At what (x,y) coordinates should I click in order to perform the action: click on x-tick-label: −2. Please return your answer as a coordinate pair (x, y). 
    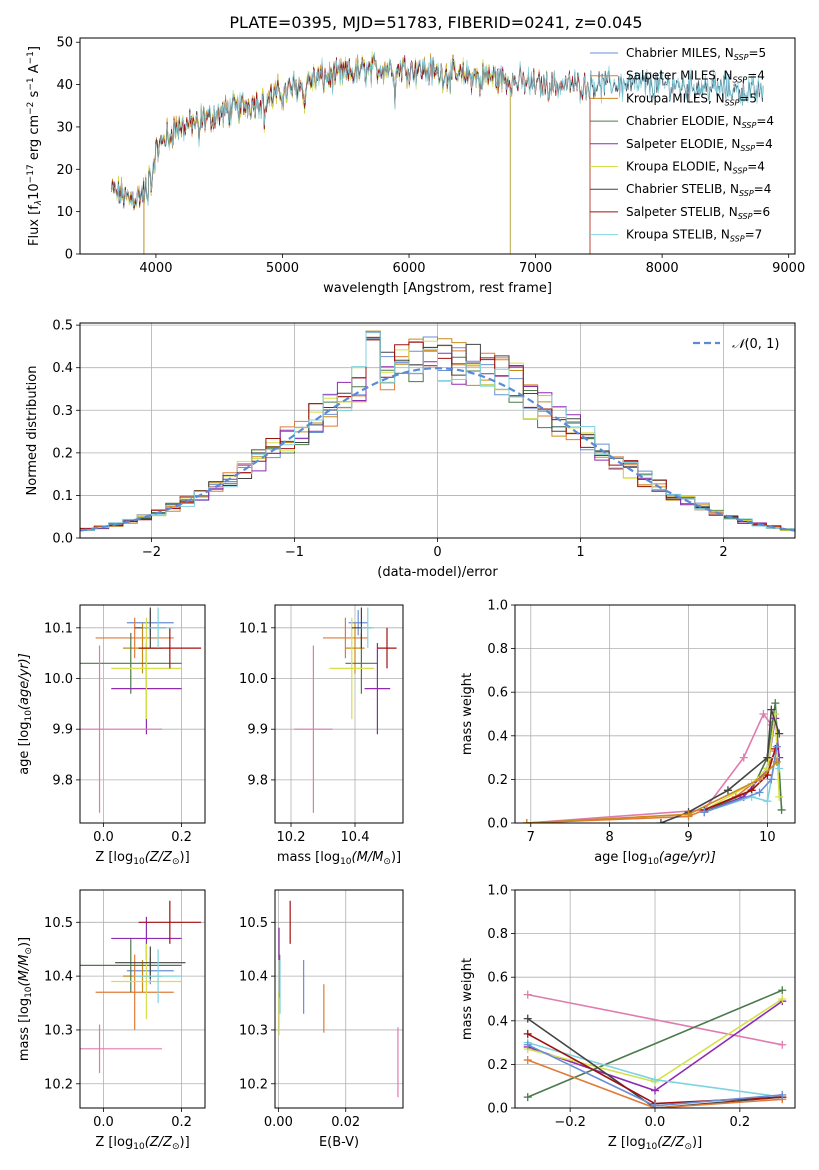
    Looking at the image, I should click on (151, 552).